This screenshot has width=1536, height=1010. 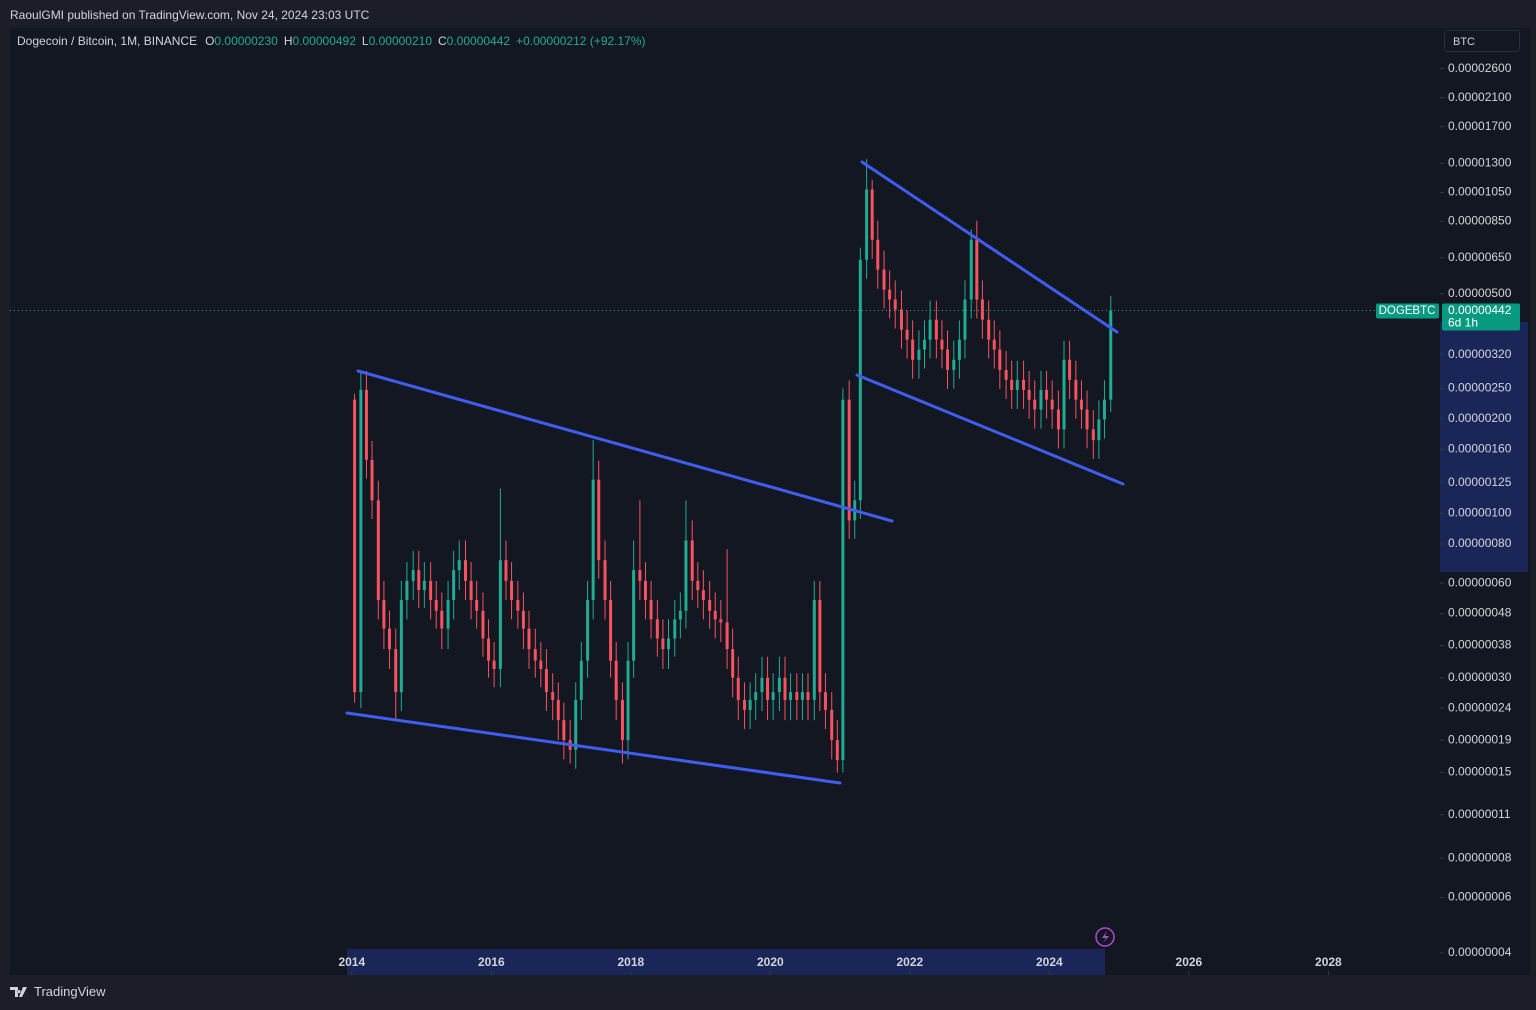 I want to click on price-tag-countdown: 6d 1h, so click(x=1463, y=323).